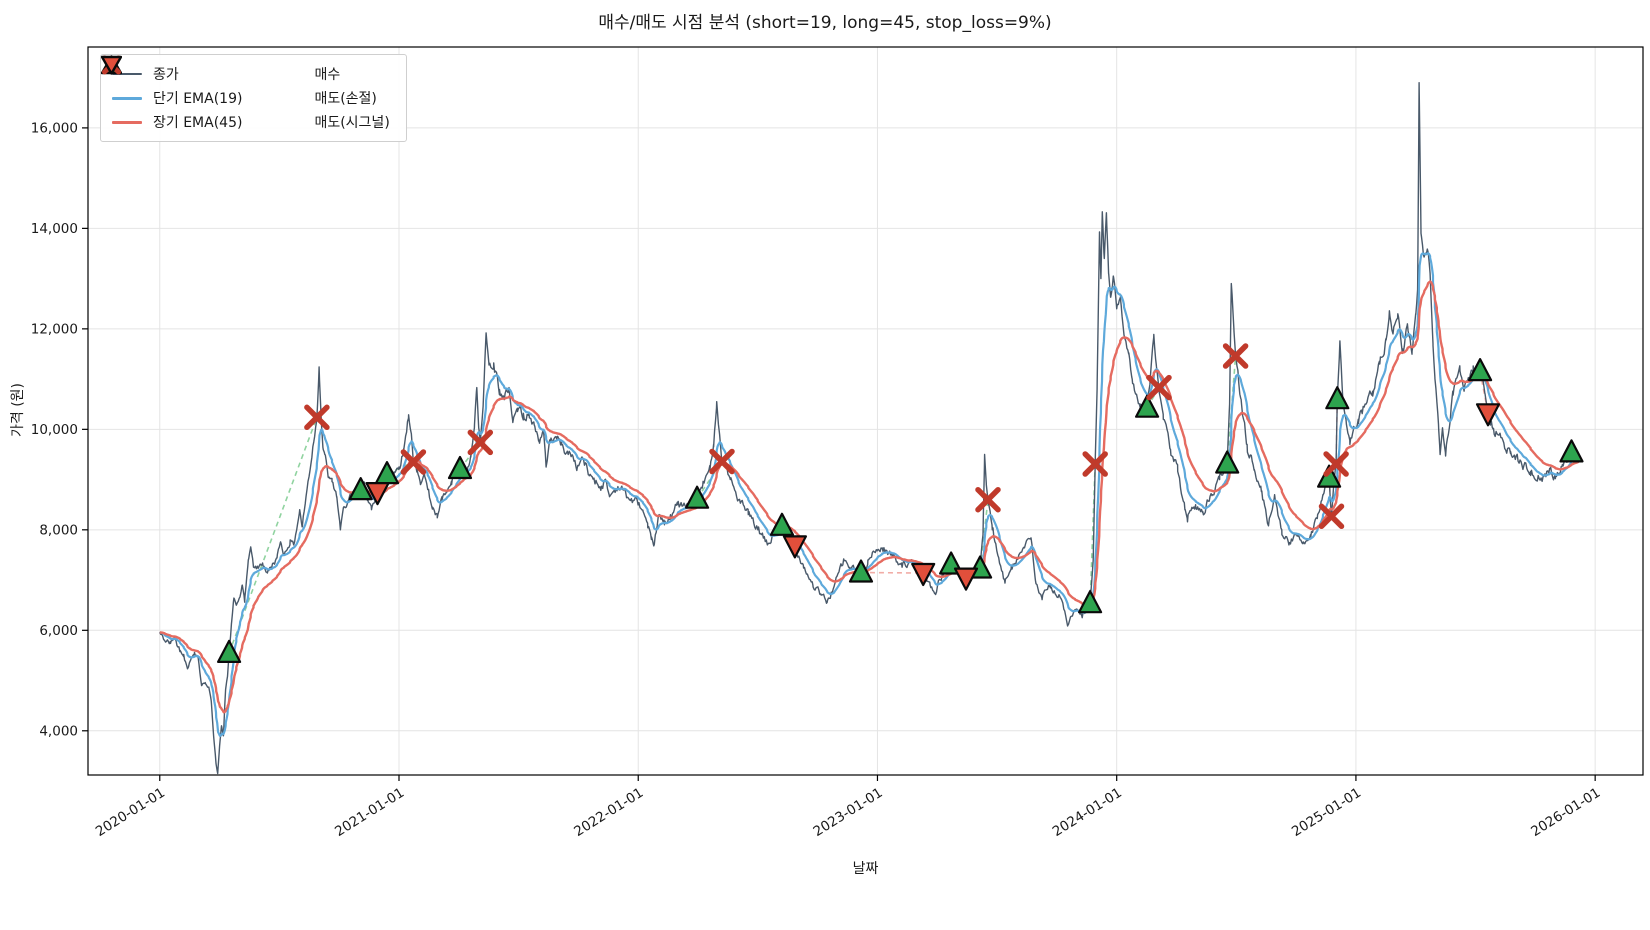 This screenshot has height=930, width=1650. Describe the element at coordinates (1087, 812) in the screenshot. I see `x-tick-label: 2024-01-01` at that location.